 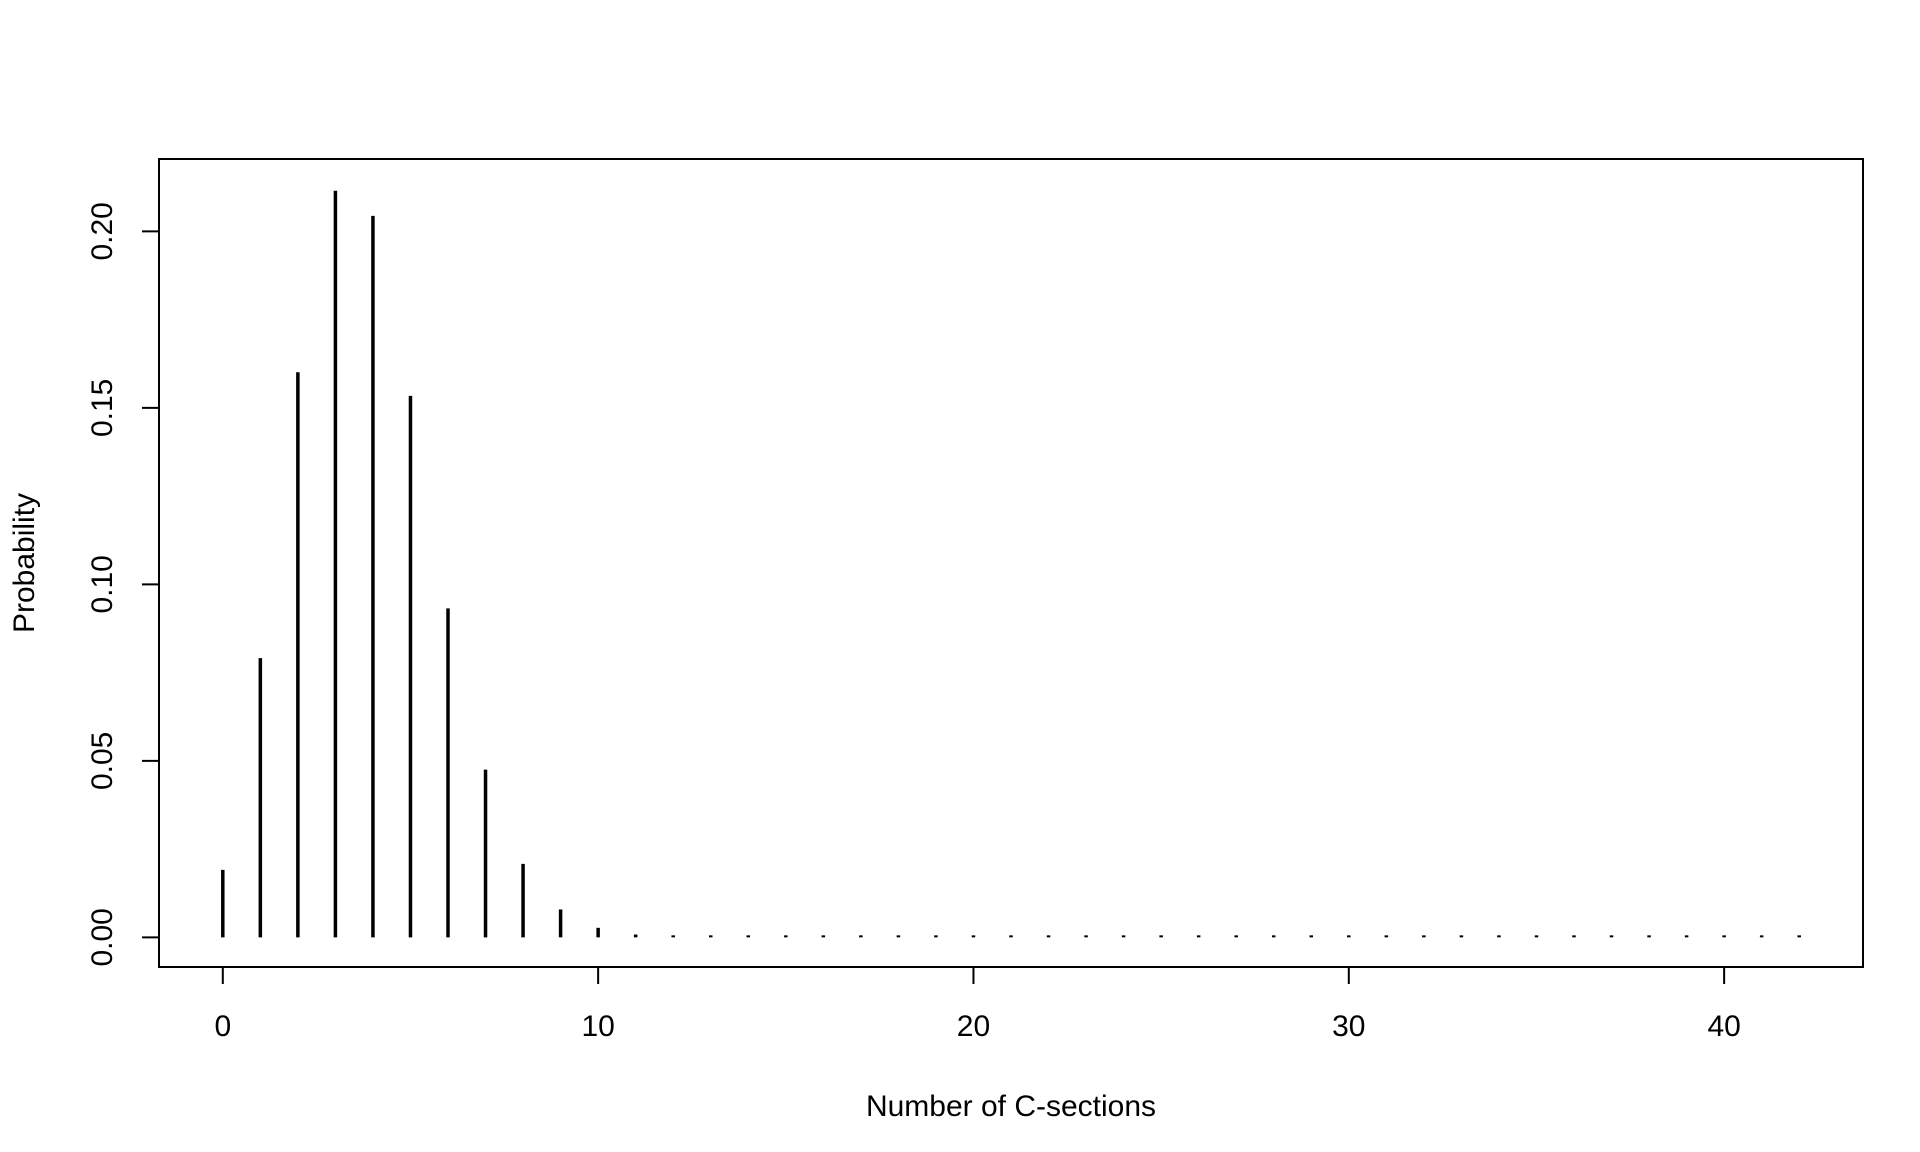 I want to click on y-tick-label-0.10: 0.10, so click(x=102, y=584).